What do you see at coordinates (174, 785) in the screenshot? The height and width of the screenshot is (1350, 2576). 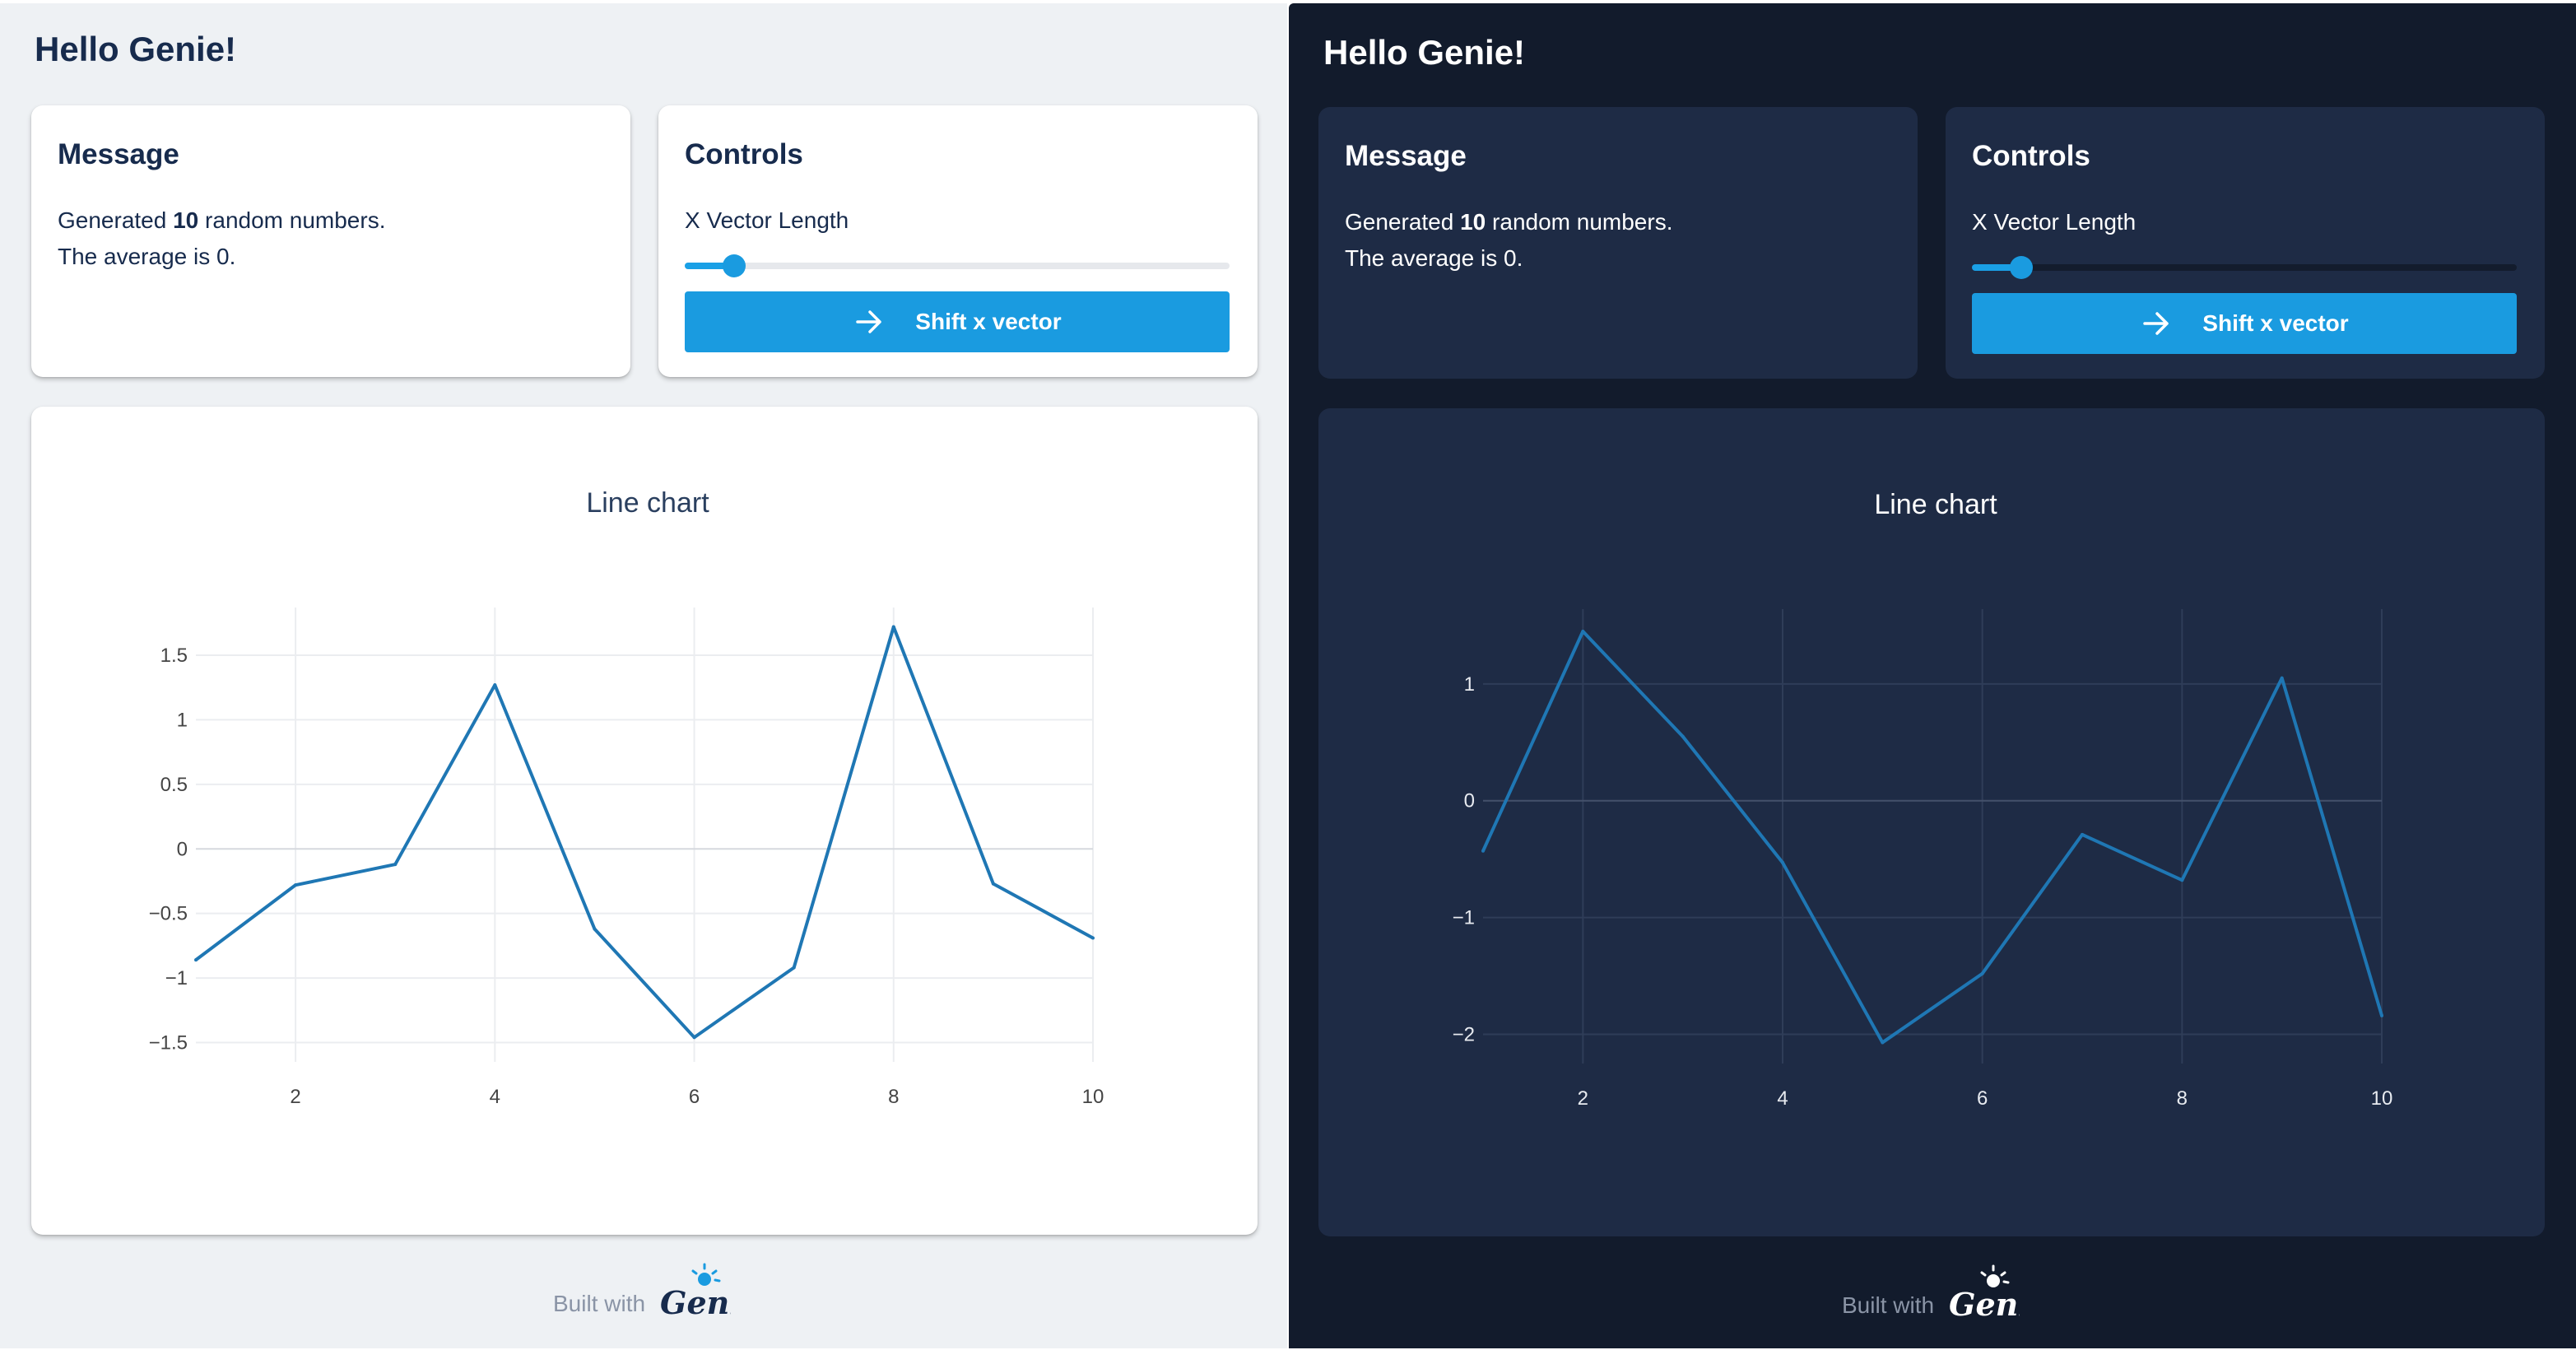 I see `y-tick-label: 0.5` at bounding box center [174, 785].